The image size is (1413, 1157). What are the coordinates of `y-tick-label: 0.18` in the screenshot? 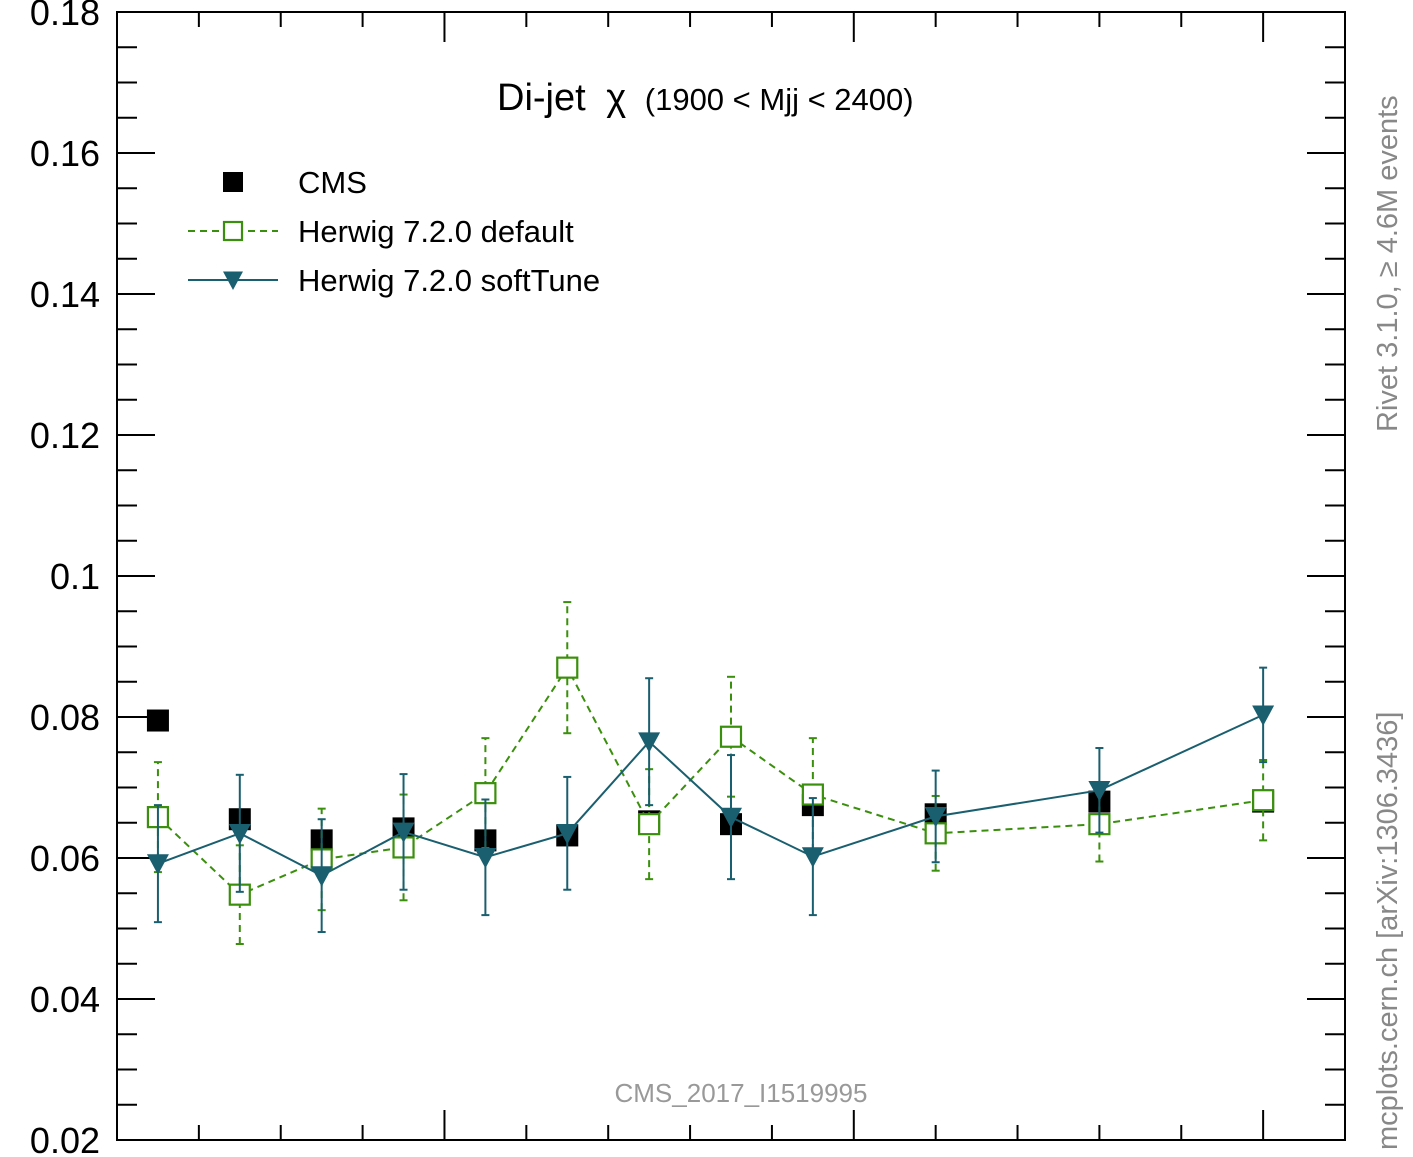 It's located at (65, 16).